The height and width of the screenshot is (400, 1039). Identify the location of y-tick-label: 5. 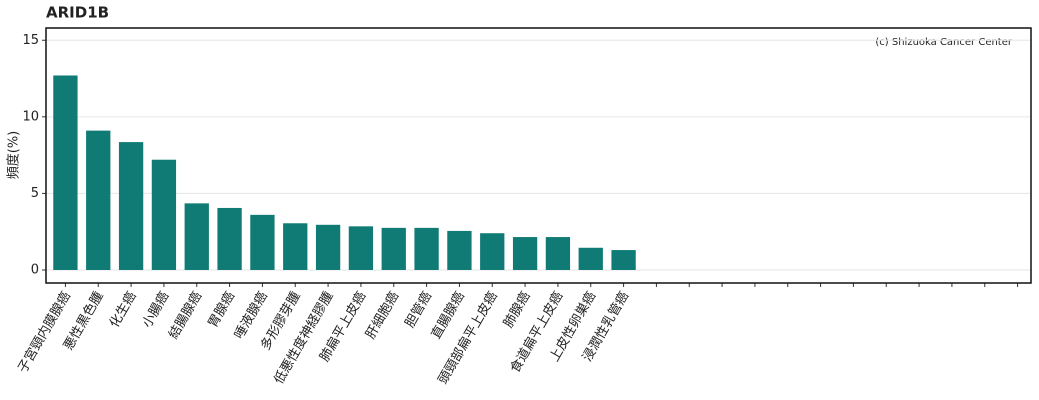
(35, 193).